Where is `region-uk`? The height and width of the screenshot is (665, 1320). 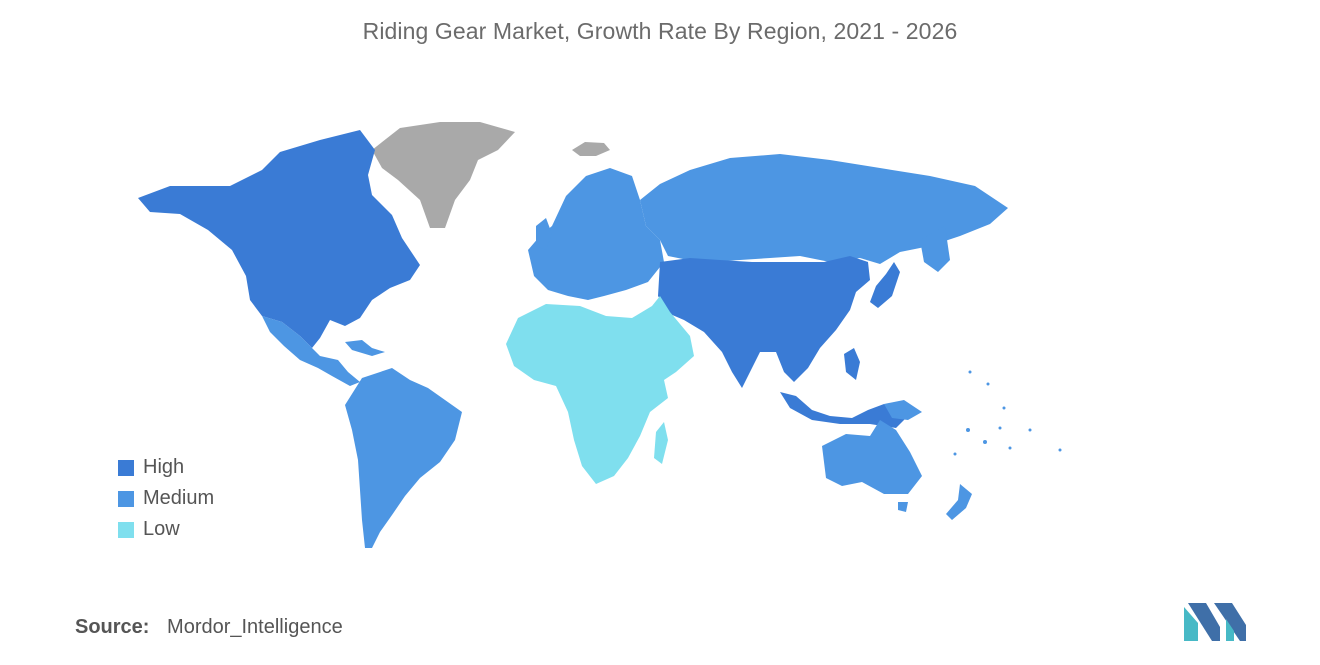
region-uk is located at coordinates (544, 234).